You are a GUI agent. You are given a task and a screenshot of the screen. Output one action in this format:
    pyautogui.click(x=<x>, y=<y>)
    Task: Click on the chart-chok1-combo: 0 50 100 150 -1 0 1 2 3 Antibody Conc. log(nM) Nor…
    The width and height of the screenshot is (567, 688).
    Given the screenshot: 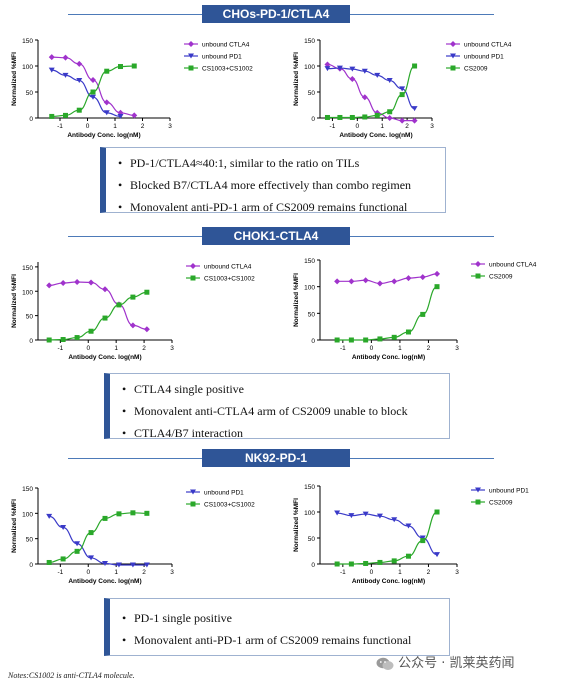 What is the action you would take?
    pyautogui.click(x=133, y=311)
    